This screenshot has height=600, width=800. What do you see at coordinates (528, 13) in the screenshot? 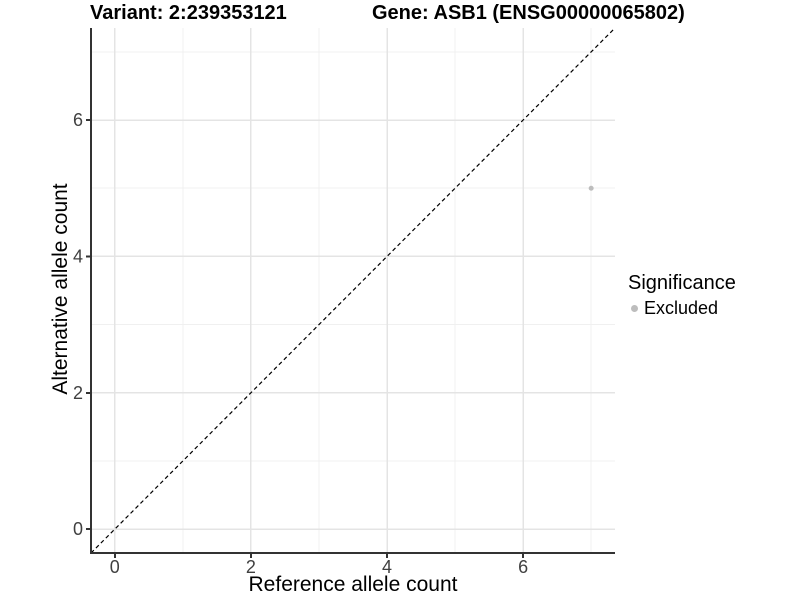
I see `plot-title-gene: Gene: ASB1 (ENSG00000065802)` at bounding box center [528, 13].